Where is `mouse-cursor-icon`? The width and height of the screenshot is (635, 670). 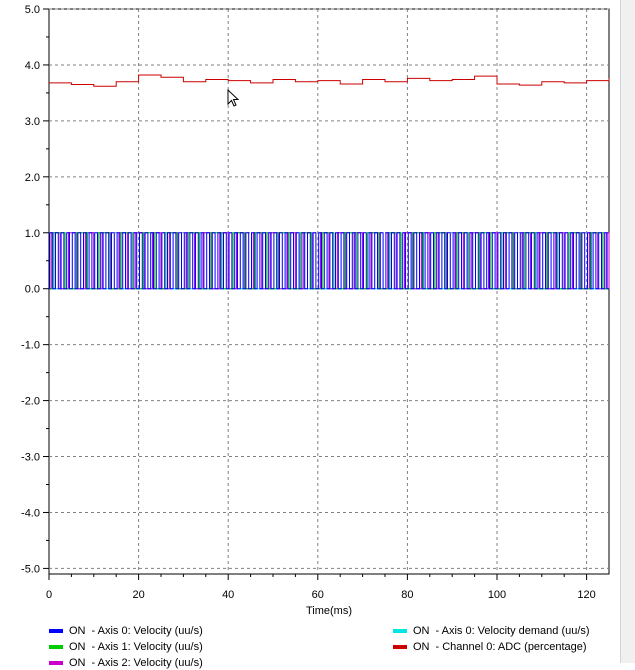 mouse-cursor-icon is located at coordinates (233, 97).